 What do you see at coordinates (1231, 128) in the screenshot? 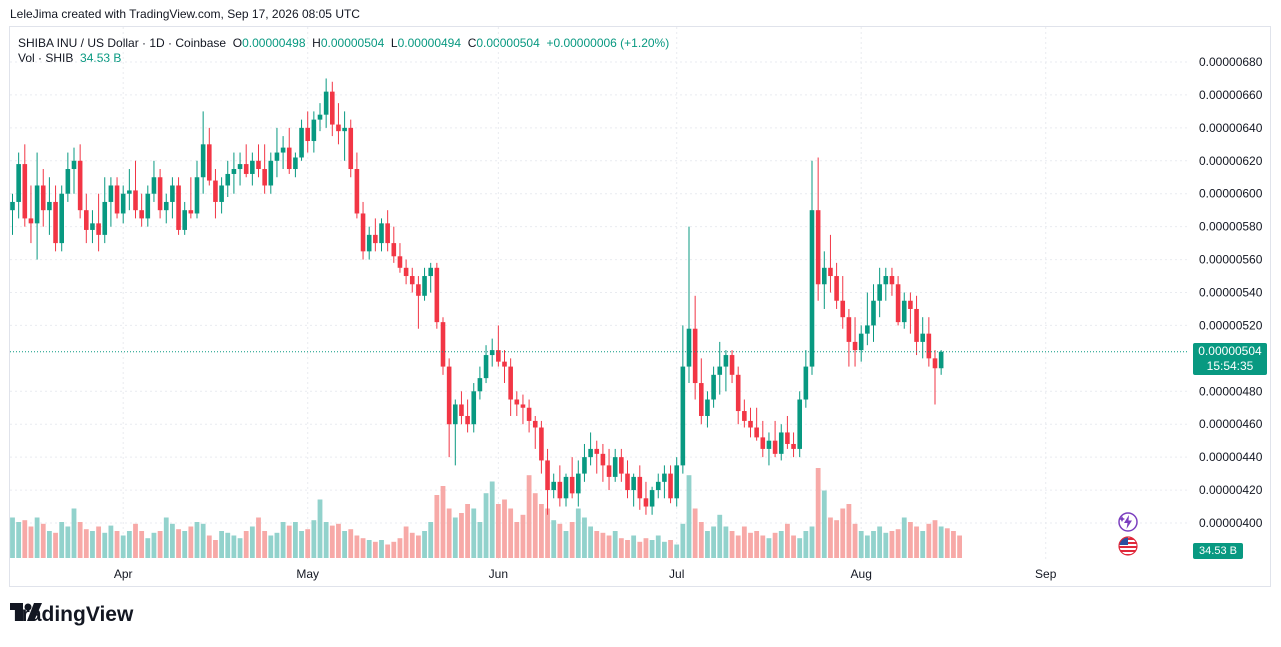
I see `y-tick-label: 0.00000640` at bounding box center [1231, 128].